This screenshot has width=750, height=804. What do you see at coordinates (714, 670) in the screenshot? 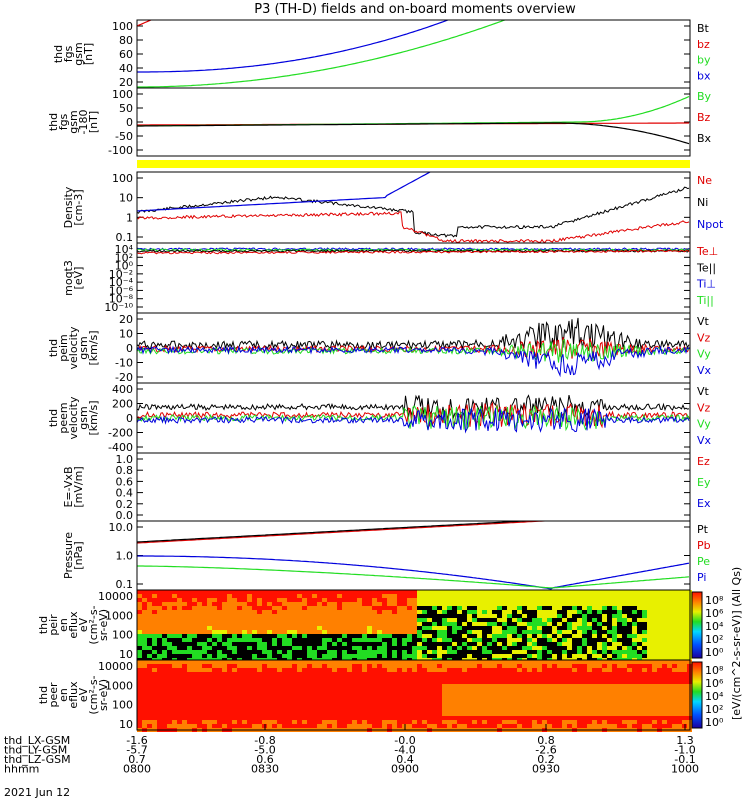
I see `colorbar-tick-label: 10⁸` at bounding box center [714, 670].